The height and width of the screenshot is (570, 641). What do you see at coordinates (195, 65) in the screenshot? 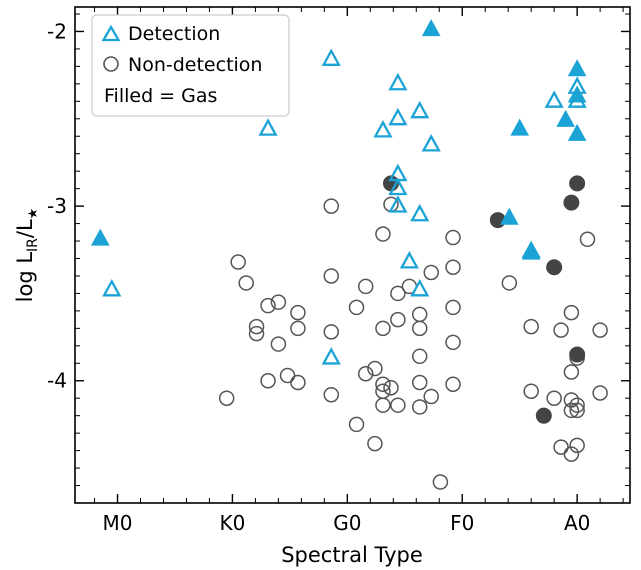
I see `legend-nondetection-label: Non-detection` at bounding box center [195, 65].